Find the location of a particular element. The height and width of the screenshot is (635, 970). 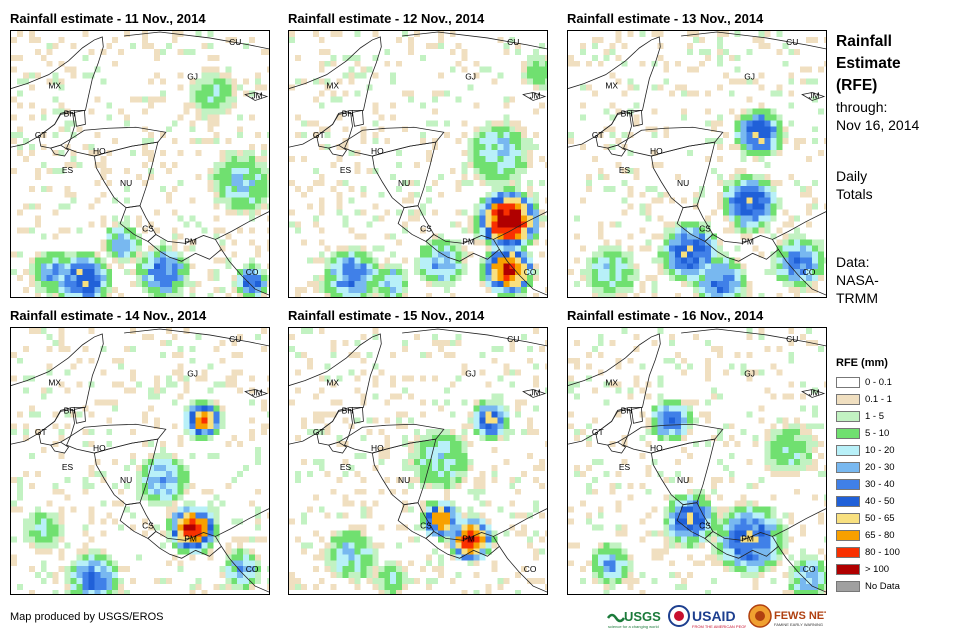

legend-label: 1 - 5 is located at coordinates (875, 416).